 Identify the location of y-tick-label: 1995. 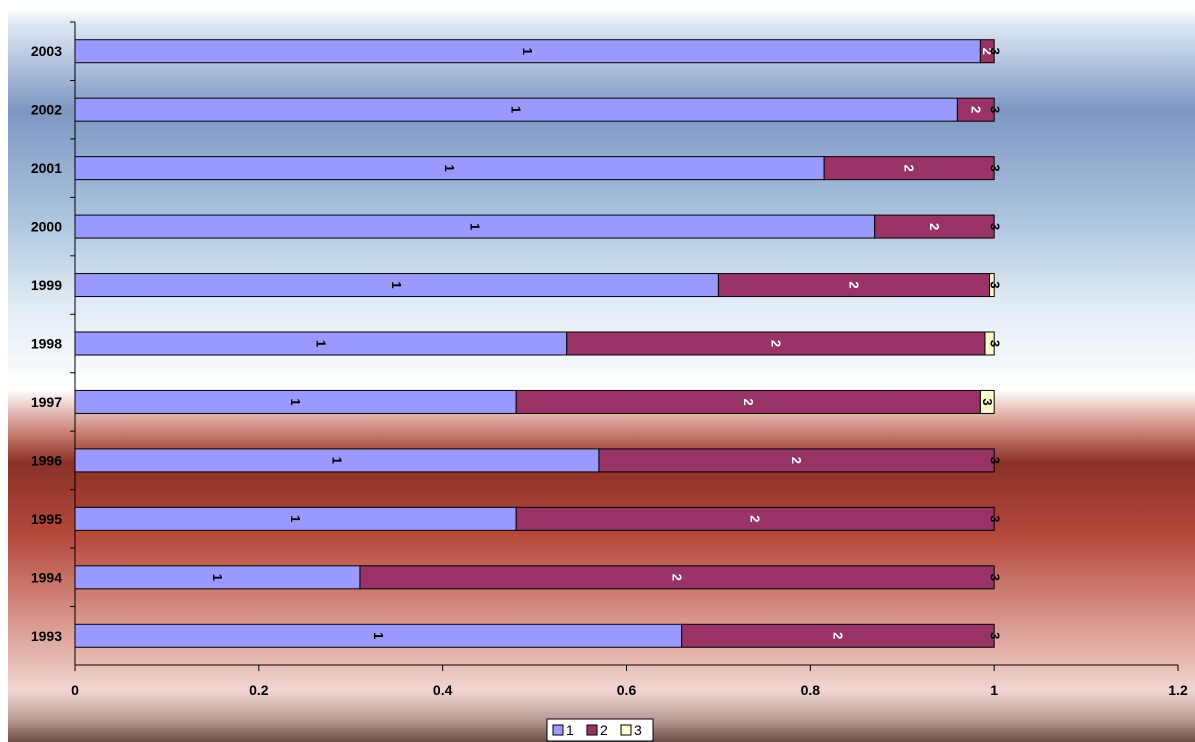
(46, 519).